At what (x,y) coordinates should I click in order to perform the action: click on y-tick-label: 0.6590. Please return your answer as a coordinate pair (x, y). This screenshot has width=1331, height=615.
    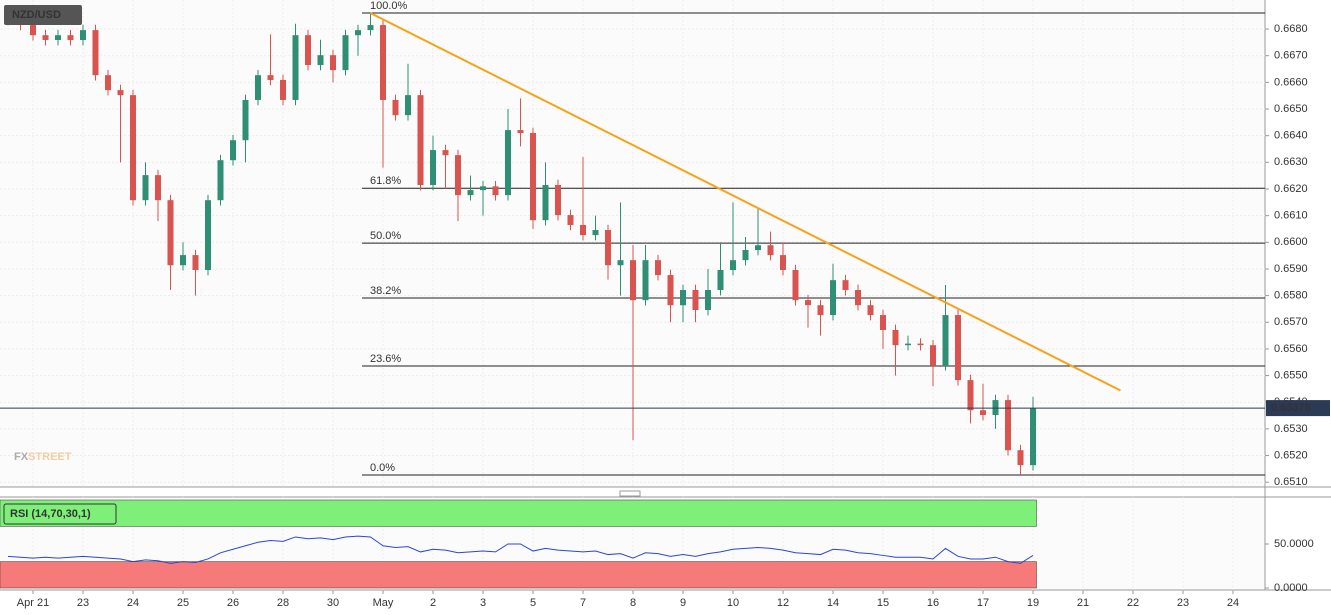
    Looking at the image, I should click on (1291, 269).